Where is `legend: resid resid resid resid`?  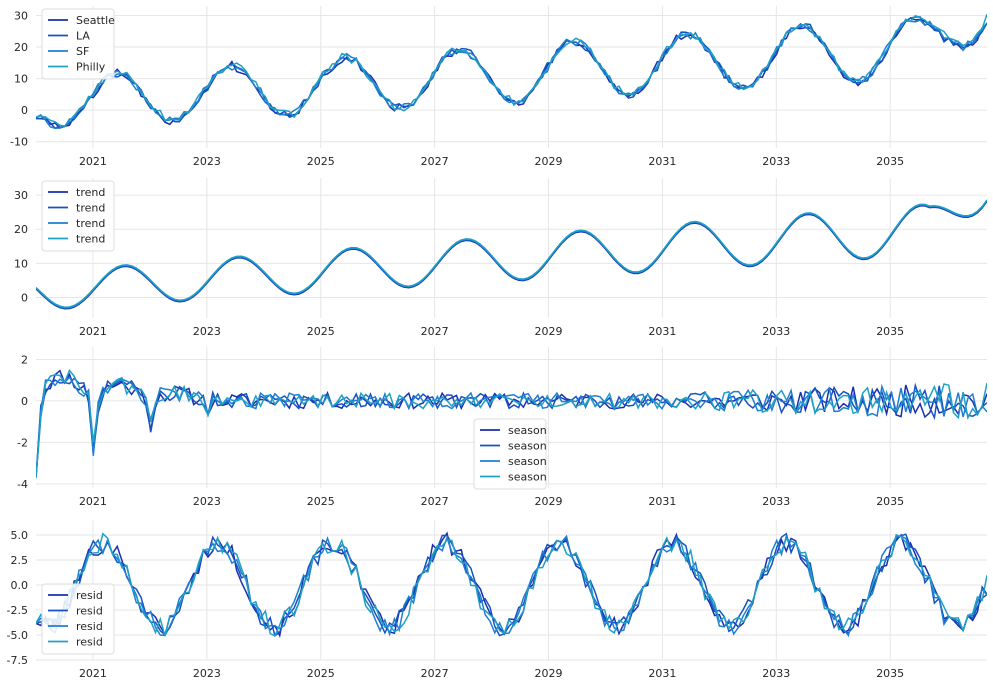 legend: resid resid resid resid is located at coordinates (78, 619).